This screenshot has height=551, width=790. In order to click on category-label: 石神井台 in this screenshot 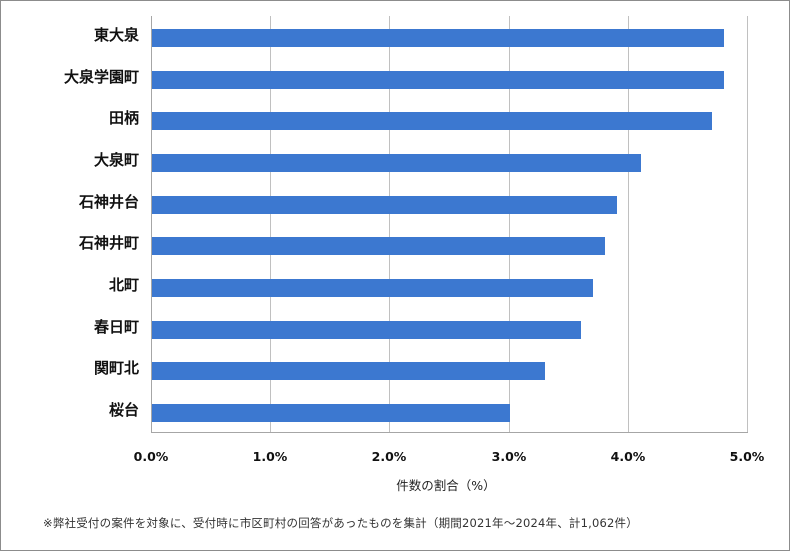, I will do `click(108, 202)`.